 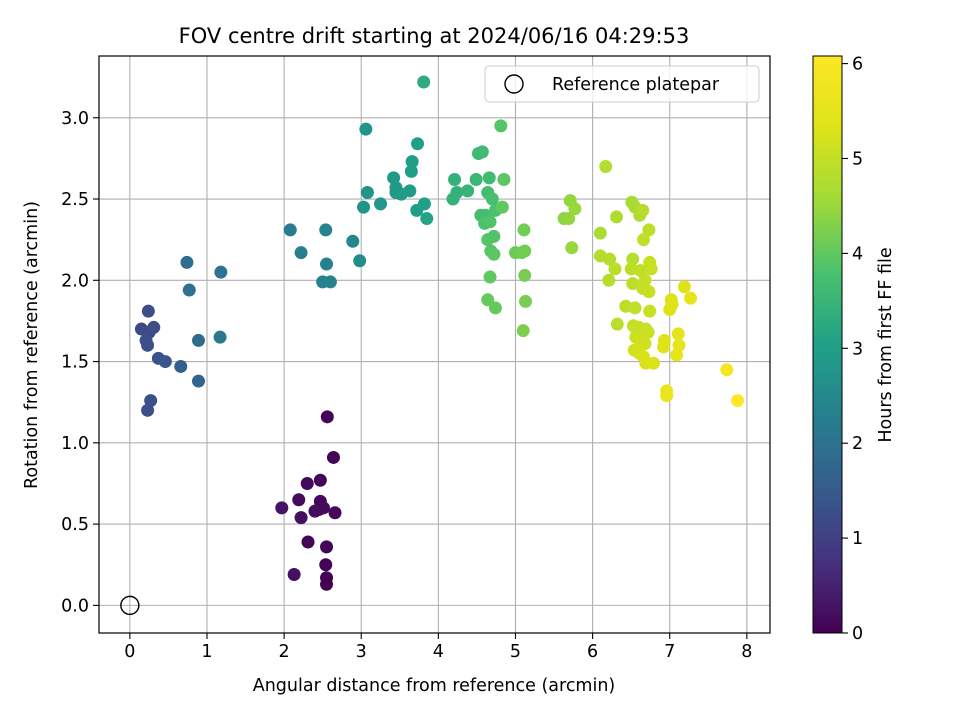 I want to click on colorbar-ticks: 0 1 2 3 4 5 6, so click(x=852, y=349).